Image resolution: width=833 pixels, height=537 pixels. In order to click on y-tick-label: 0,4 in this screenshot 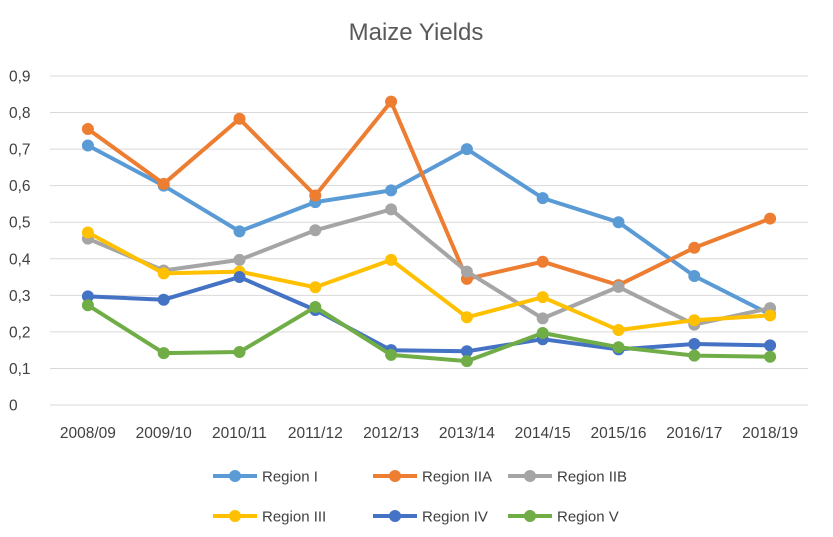, I will do `click(20, 259)`.